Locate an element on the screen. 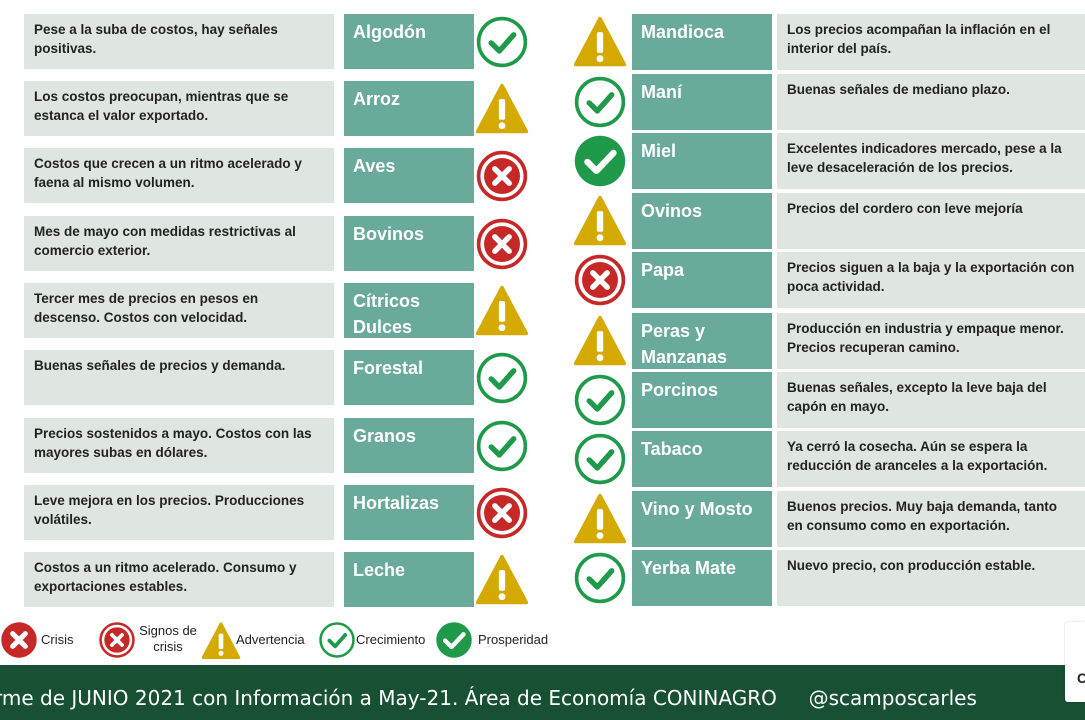 The image size is (1085, 720). sector-name: Porcinos is located at coordinates (702, 400).